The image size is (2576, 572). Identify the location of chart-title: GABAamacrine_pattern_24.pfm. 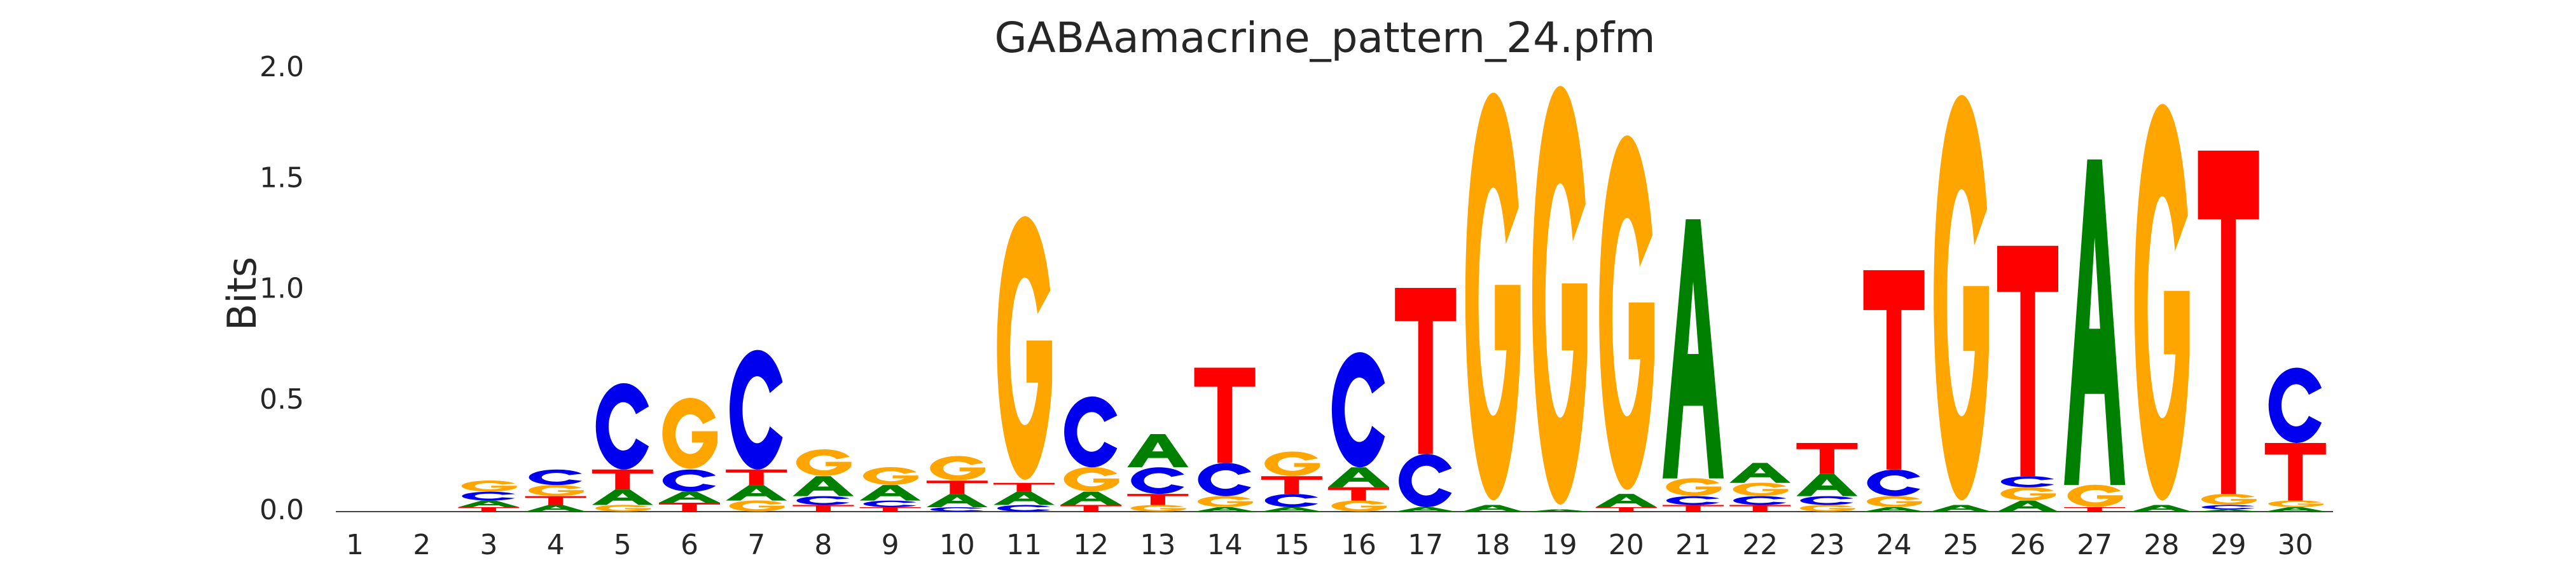
(1325, 37).